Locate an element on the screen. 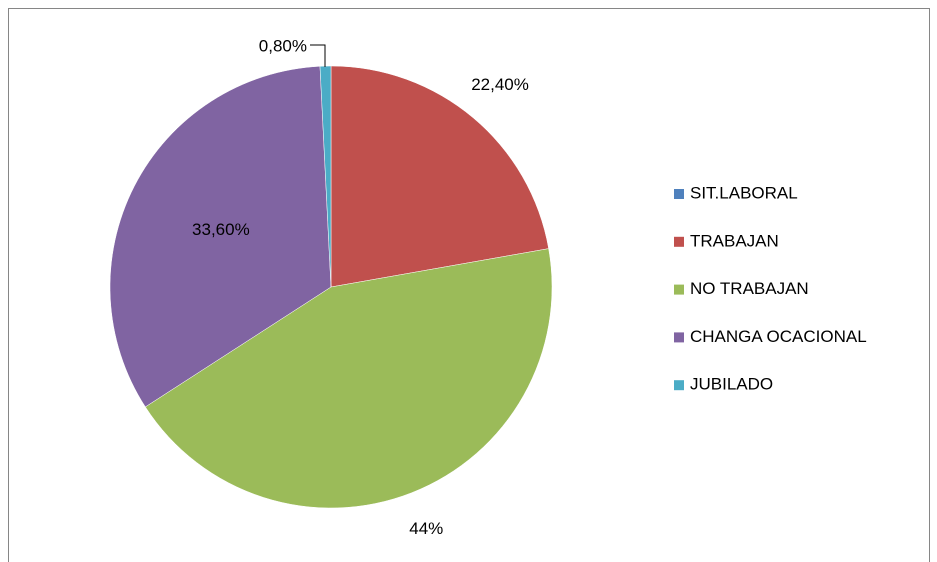  legend-label: NO TRABAJAN is located at coordinates (749, 288).